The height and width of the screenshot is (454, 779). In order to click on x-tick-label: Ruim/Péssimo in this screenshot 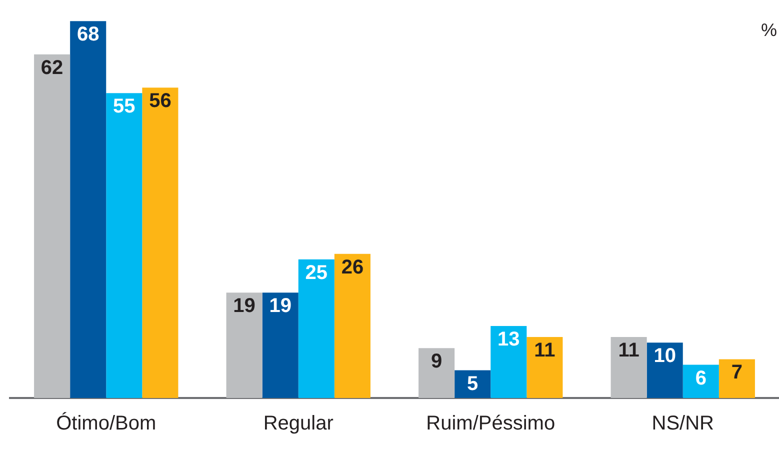, I will do `click(491, 423)`.